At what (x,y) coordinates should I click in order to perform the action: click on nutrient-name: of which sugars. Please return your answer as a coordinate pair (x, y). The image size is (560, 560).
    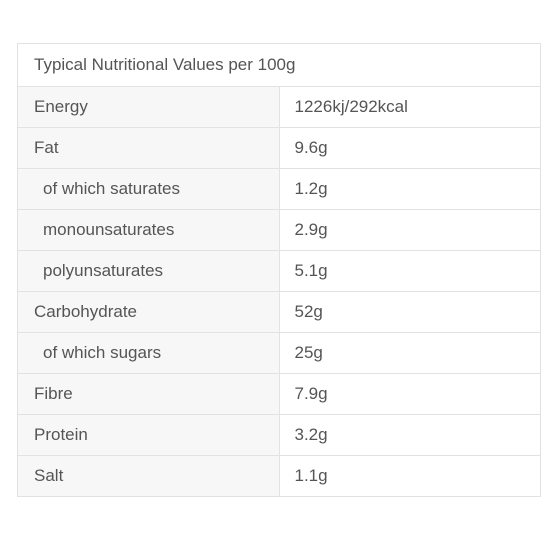
    Looking at the image, I should click on (148, 353).